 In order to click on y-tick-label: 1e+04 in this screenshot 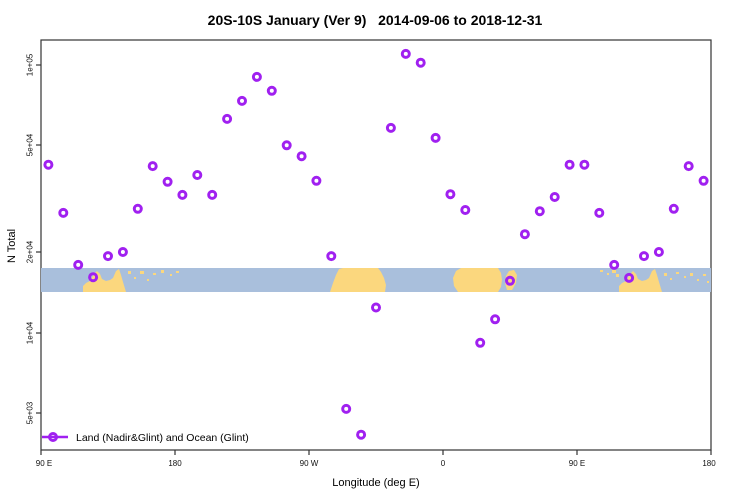, I will do `click(30, 332)`.